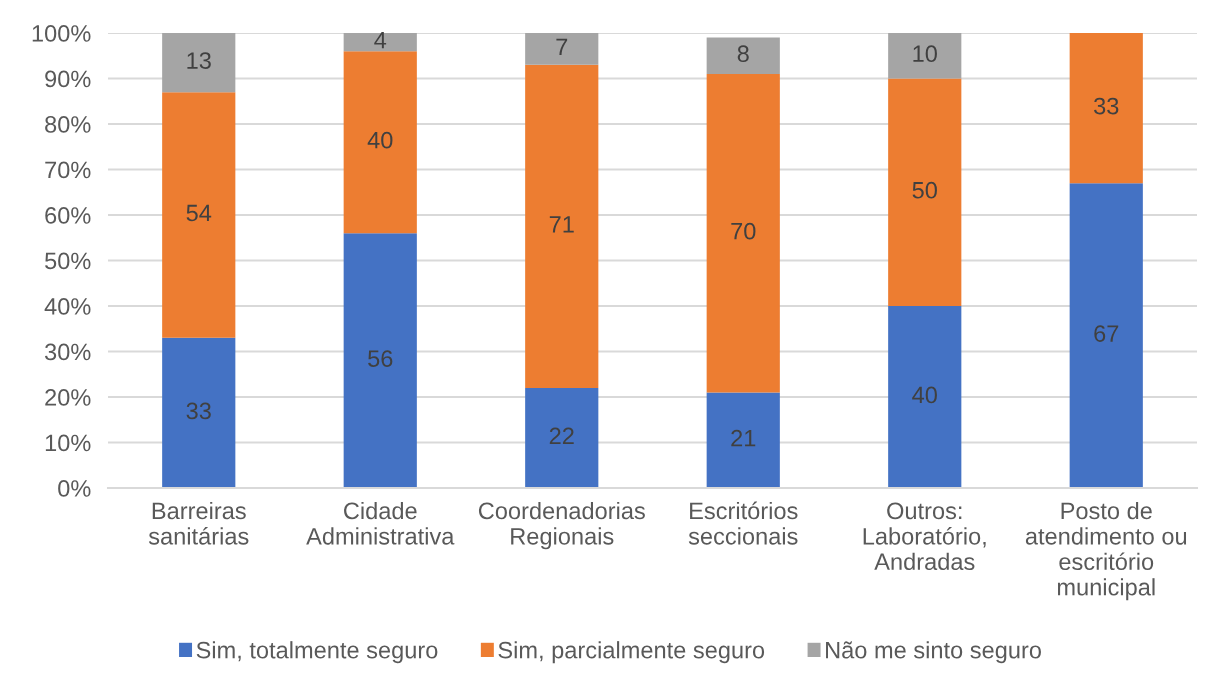 The width and height of the screenshot is (1221, 681). I want to click on data-label: 10, so click(925, 54).